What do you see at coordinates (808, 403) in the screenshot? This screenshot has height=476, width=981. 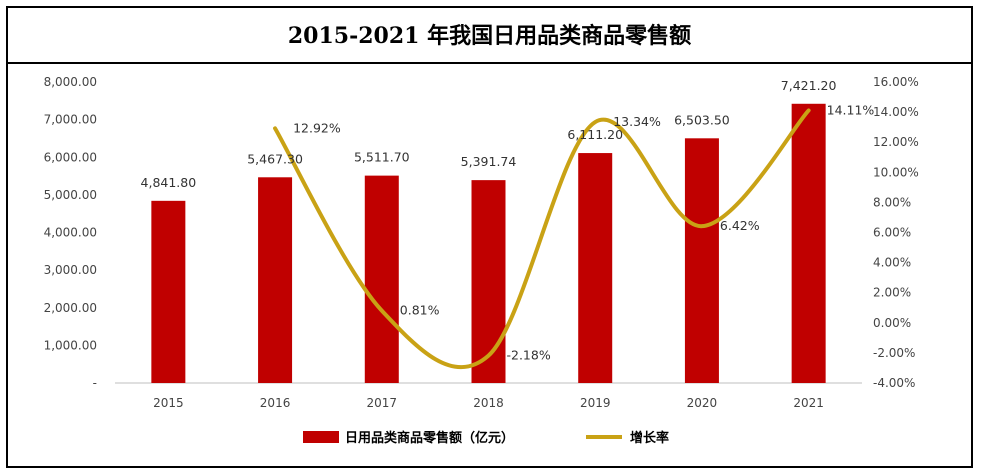 I see `x-tick-label: 2021` at bounding box center [808, 403].